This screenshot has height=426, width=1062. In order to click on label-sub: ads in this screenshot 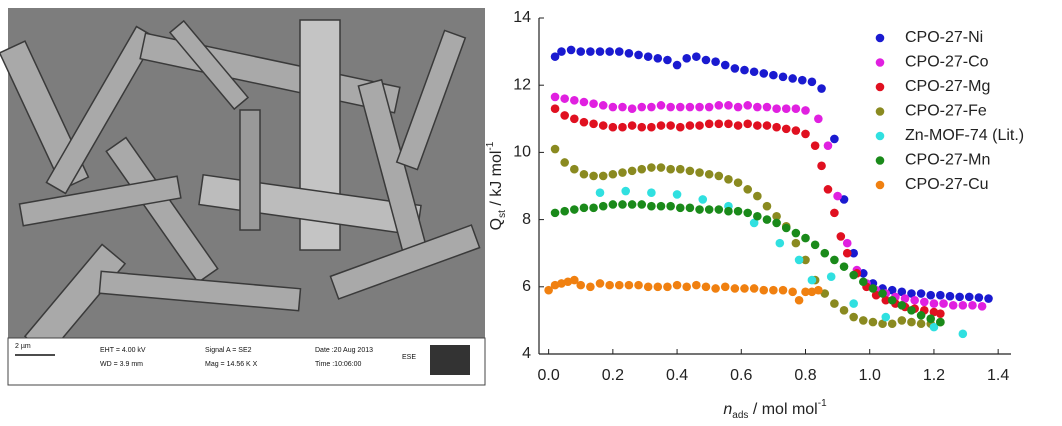, I will do `click(740, 415)`.